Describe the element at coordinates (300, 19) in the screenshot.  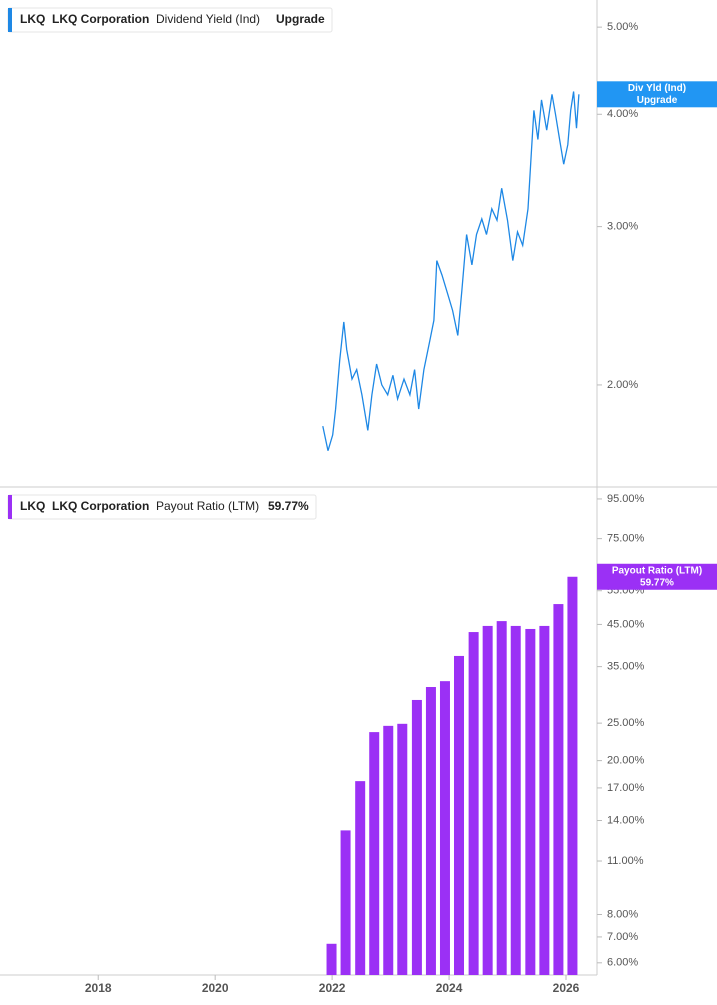
I see `rating: Upgrade` at that location.